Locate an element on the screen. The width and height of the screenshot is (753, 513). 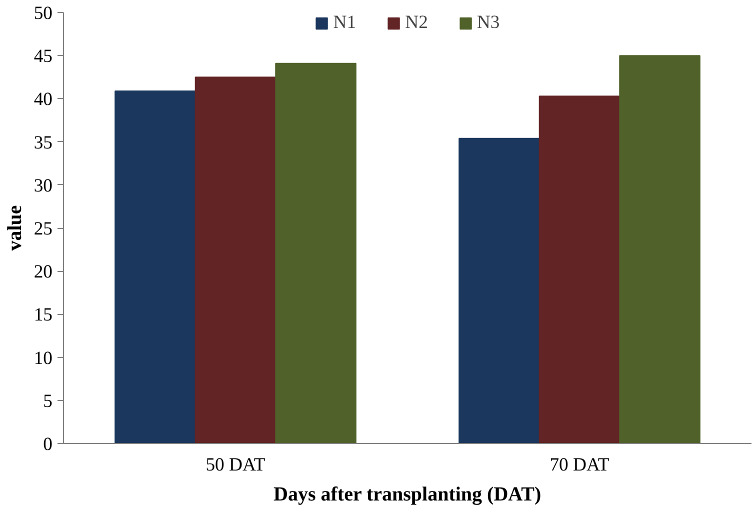
y-tick-label: 45 is located at coordinates (43, 57).